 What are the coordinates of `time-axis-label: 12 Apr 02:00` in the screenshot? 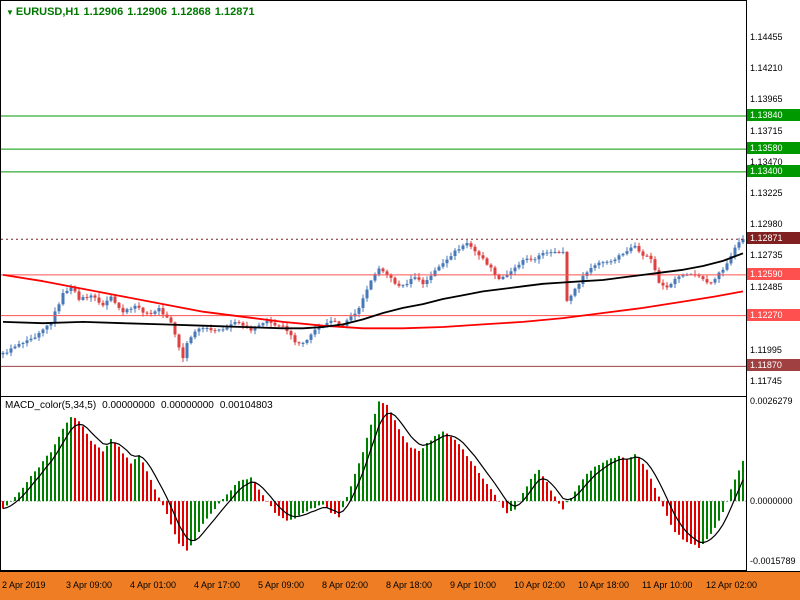 It's located at (732, 585).